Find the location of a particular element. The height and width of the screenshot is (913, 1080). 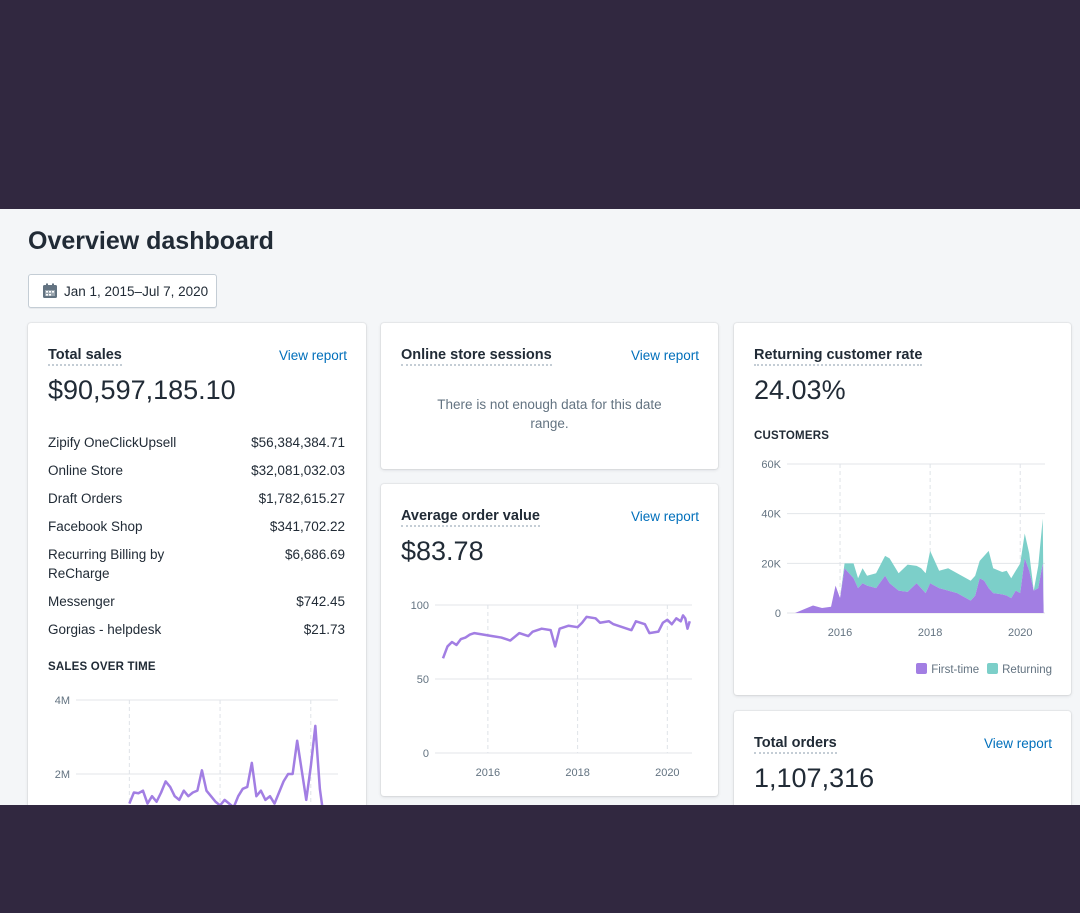

card-title: Online store sessions is located at coordinates (476, 356).